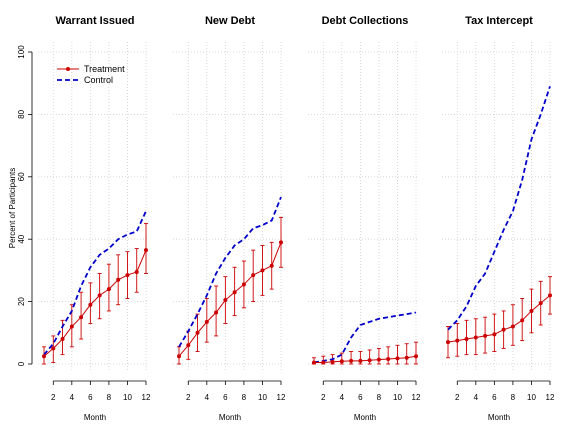 This screenshot has width=576, height=432. What do you see at coordinates (98, 80) in the screenshot?
I see `legend-label-control: Control` at bounding box center [98, 80].